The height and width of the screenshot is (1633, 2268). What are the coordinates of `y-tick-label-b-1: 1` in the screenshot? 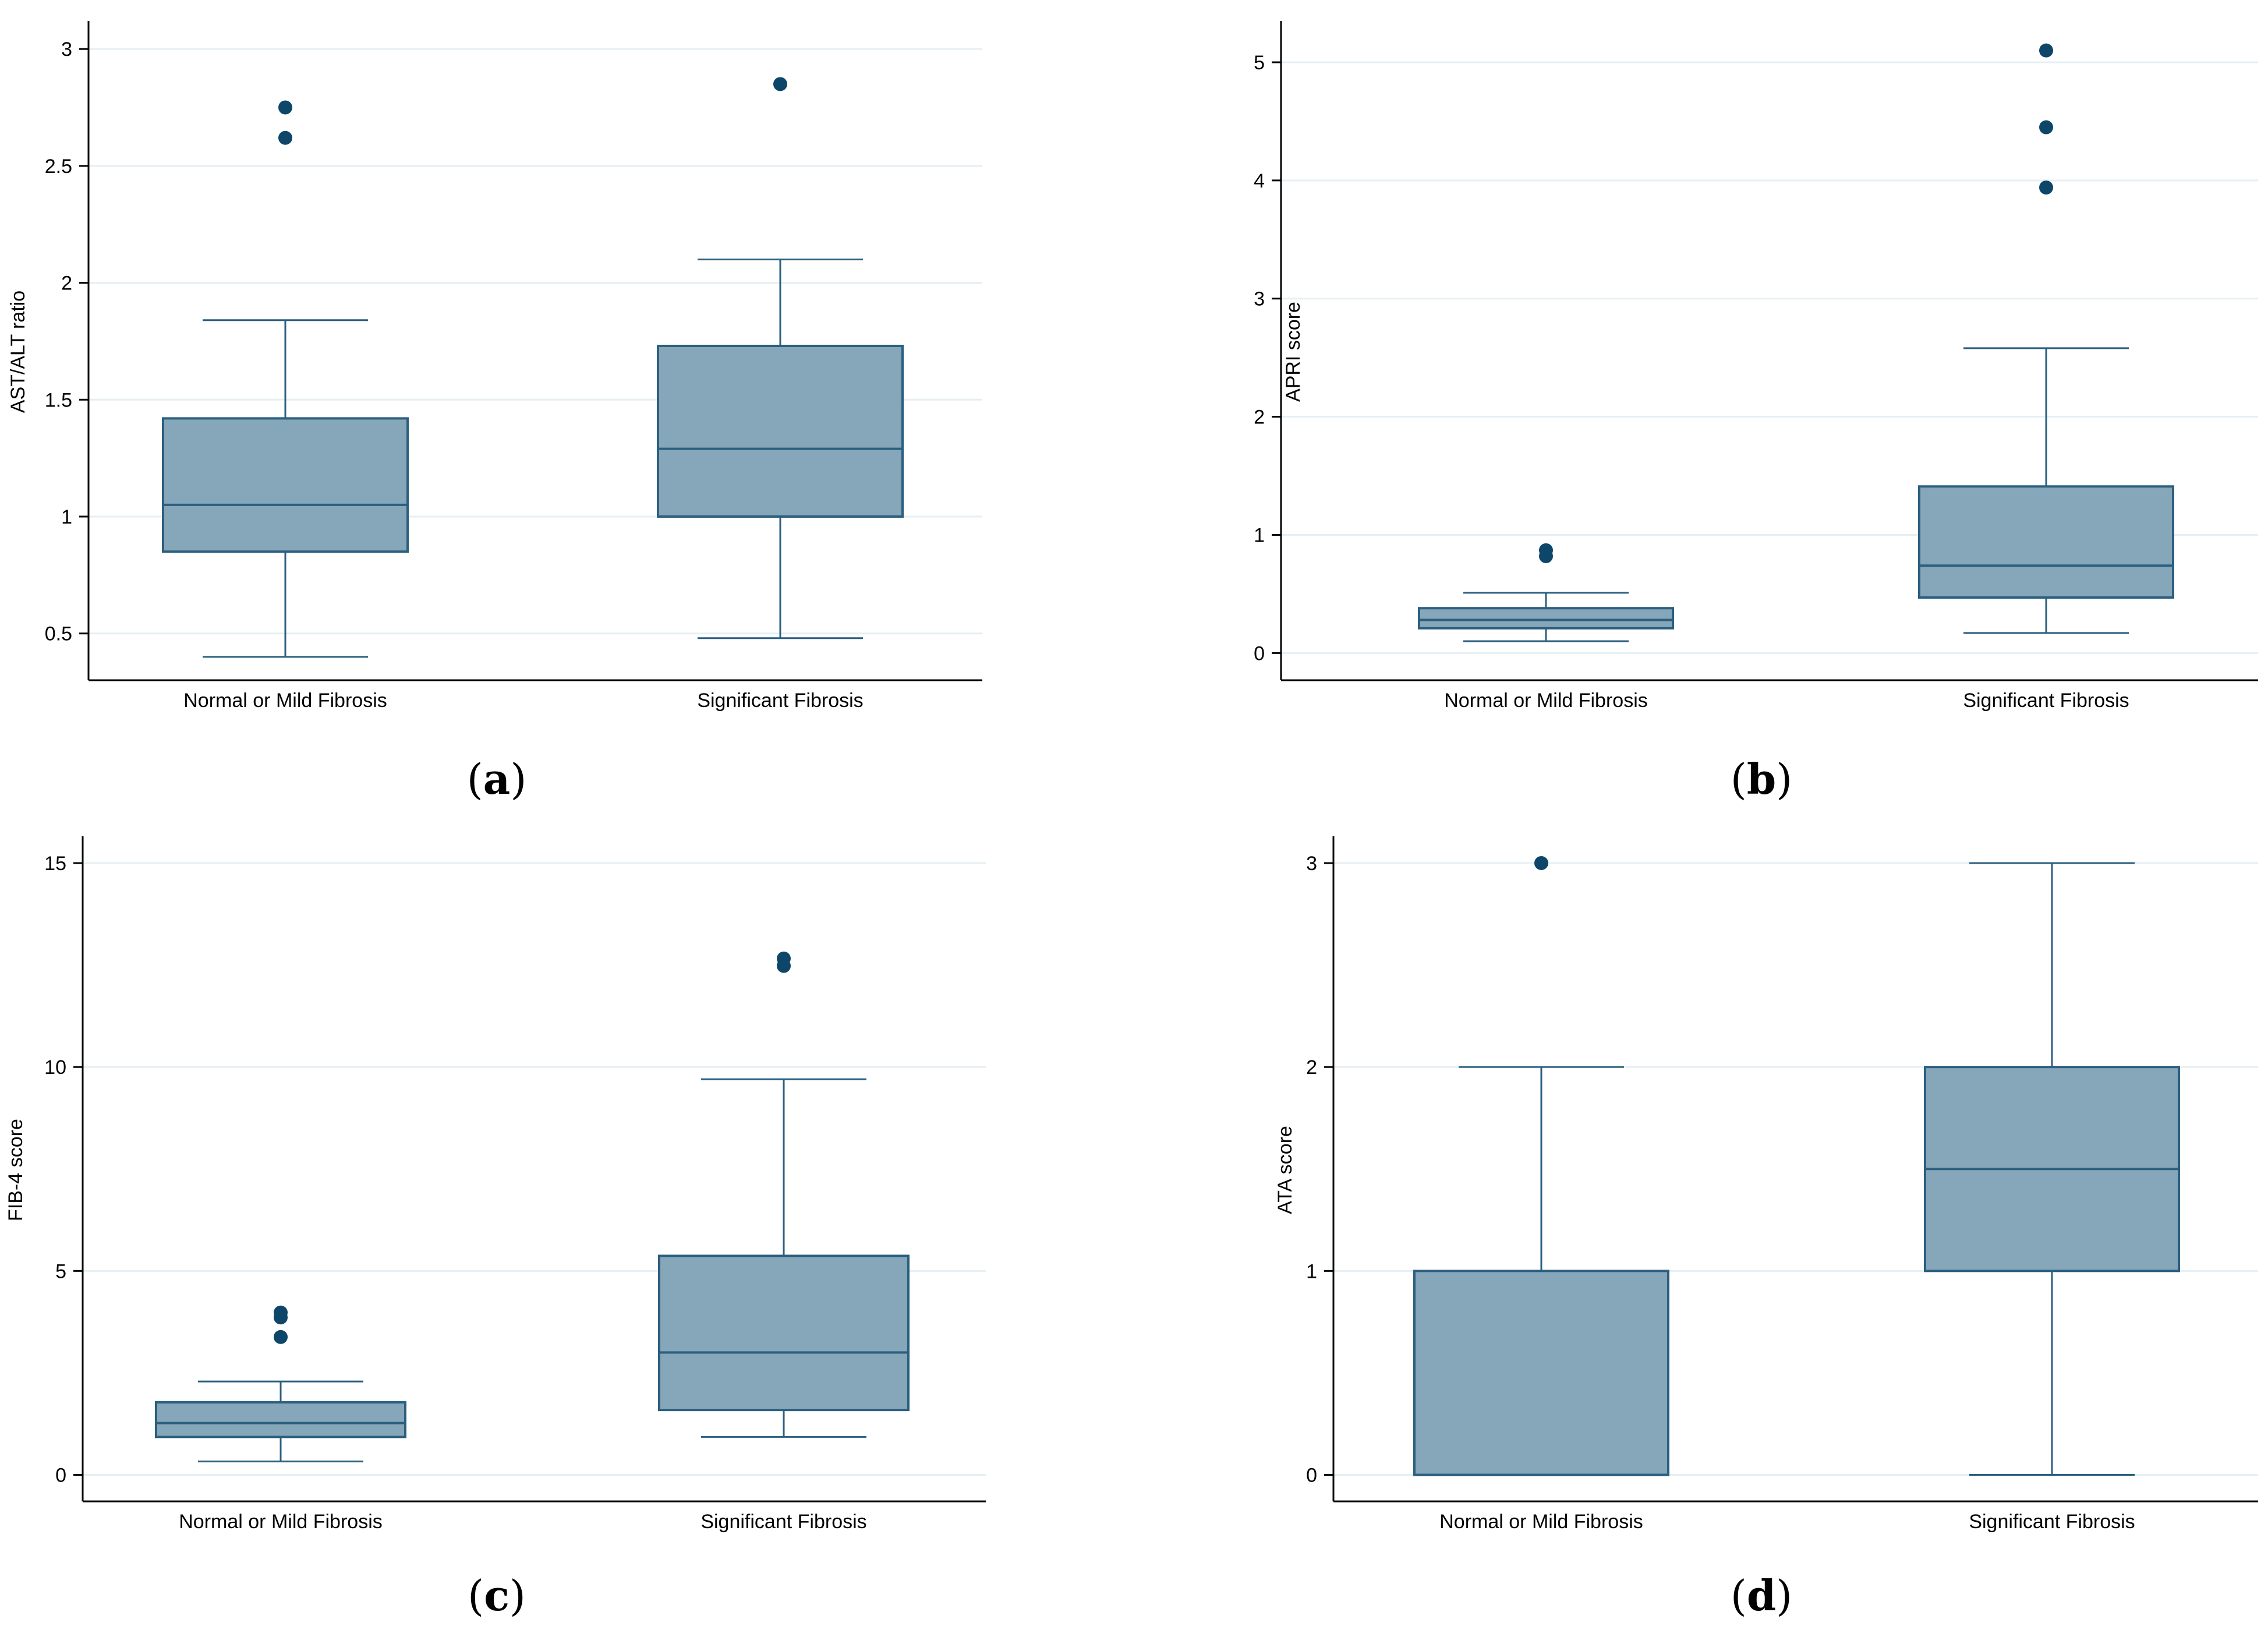 It's located at (1259, 535).